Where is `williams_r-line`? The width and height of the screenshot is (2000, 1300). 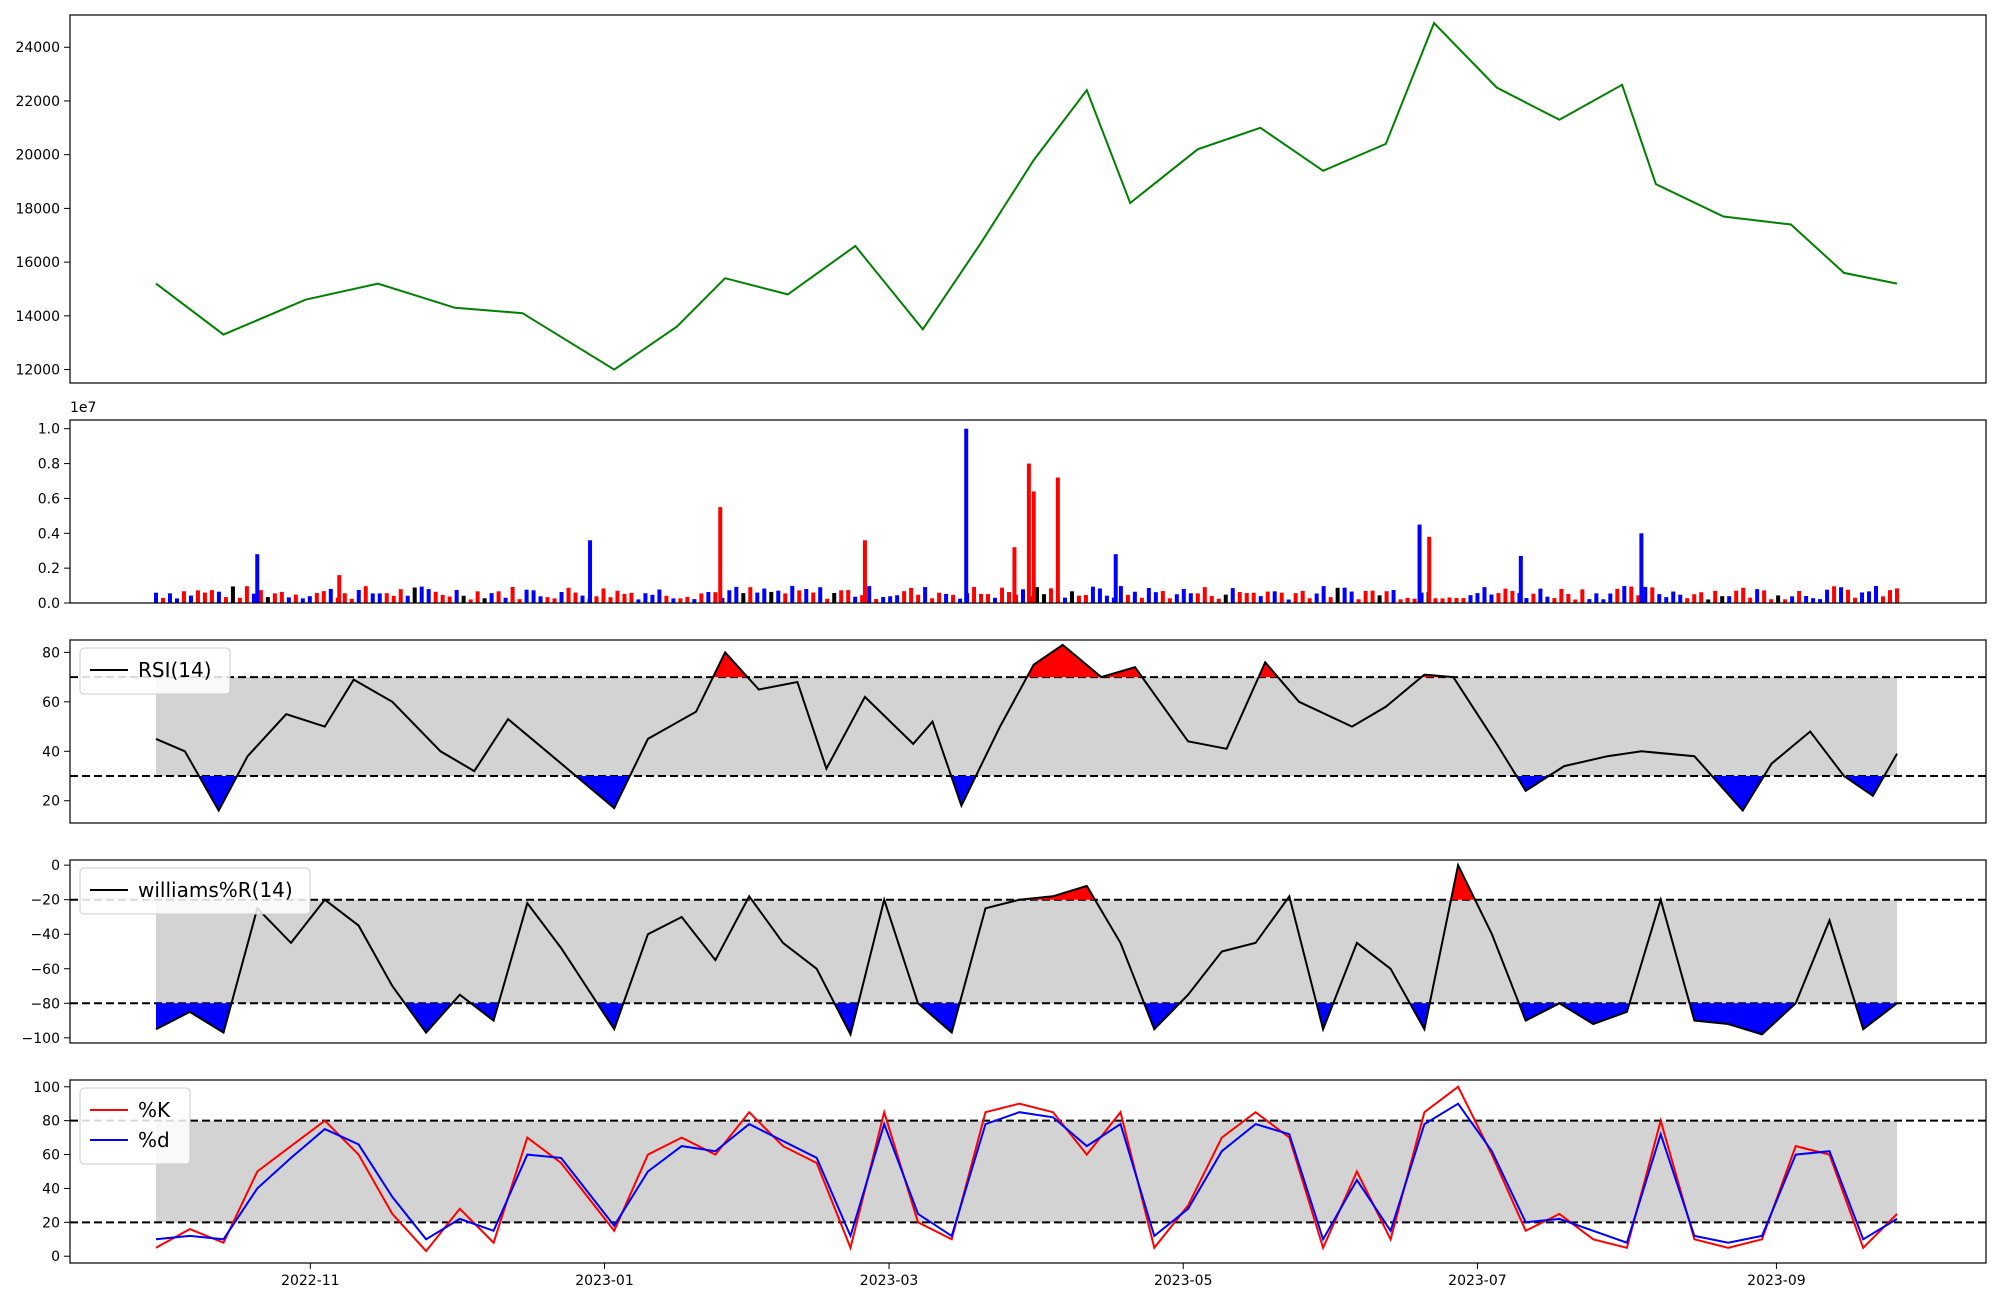 williams_r-line is located at coordinates (1026, 950).